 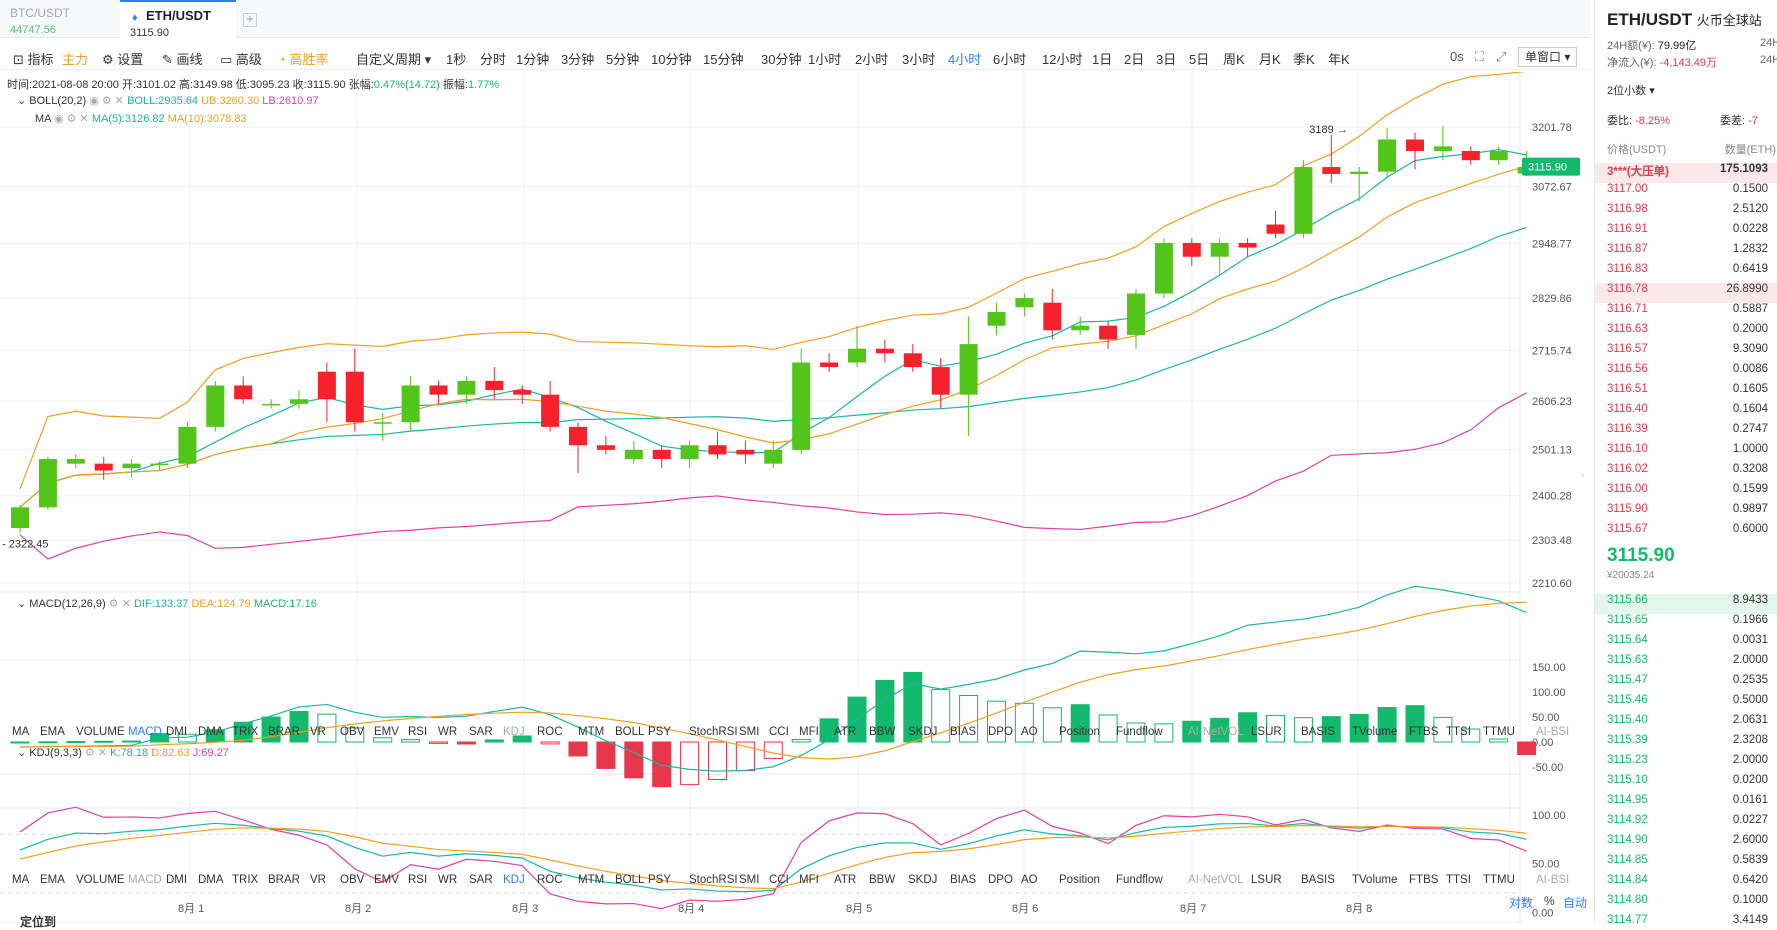 I want to click on ask-row: 3115.67 0.6000, so click(x=1686, y=533).